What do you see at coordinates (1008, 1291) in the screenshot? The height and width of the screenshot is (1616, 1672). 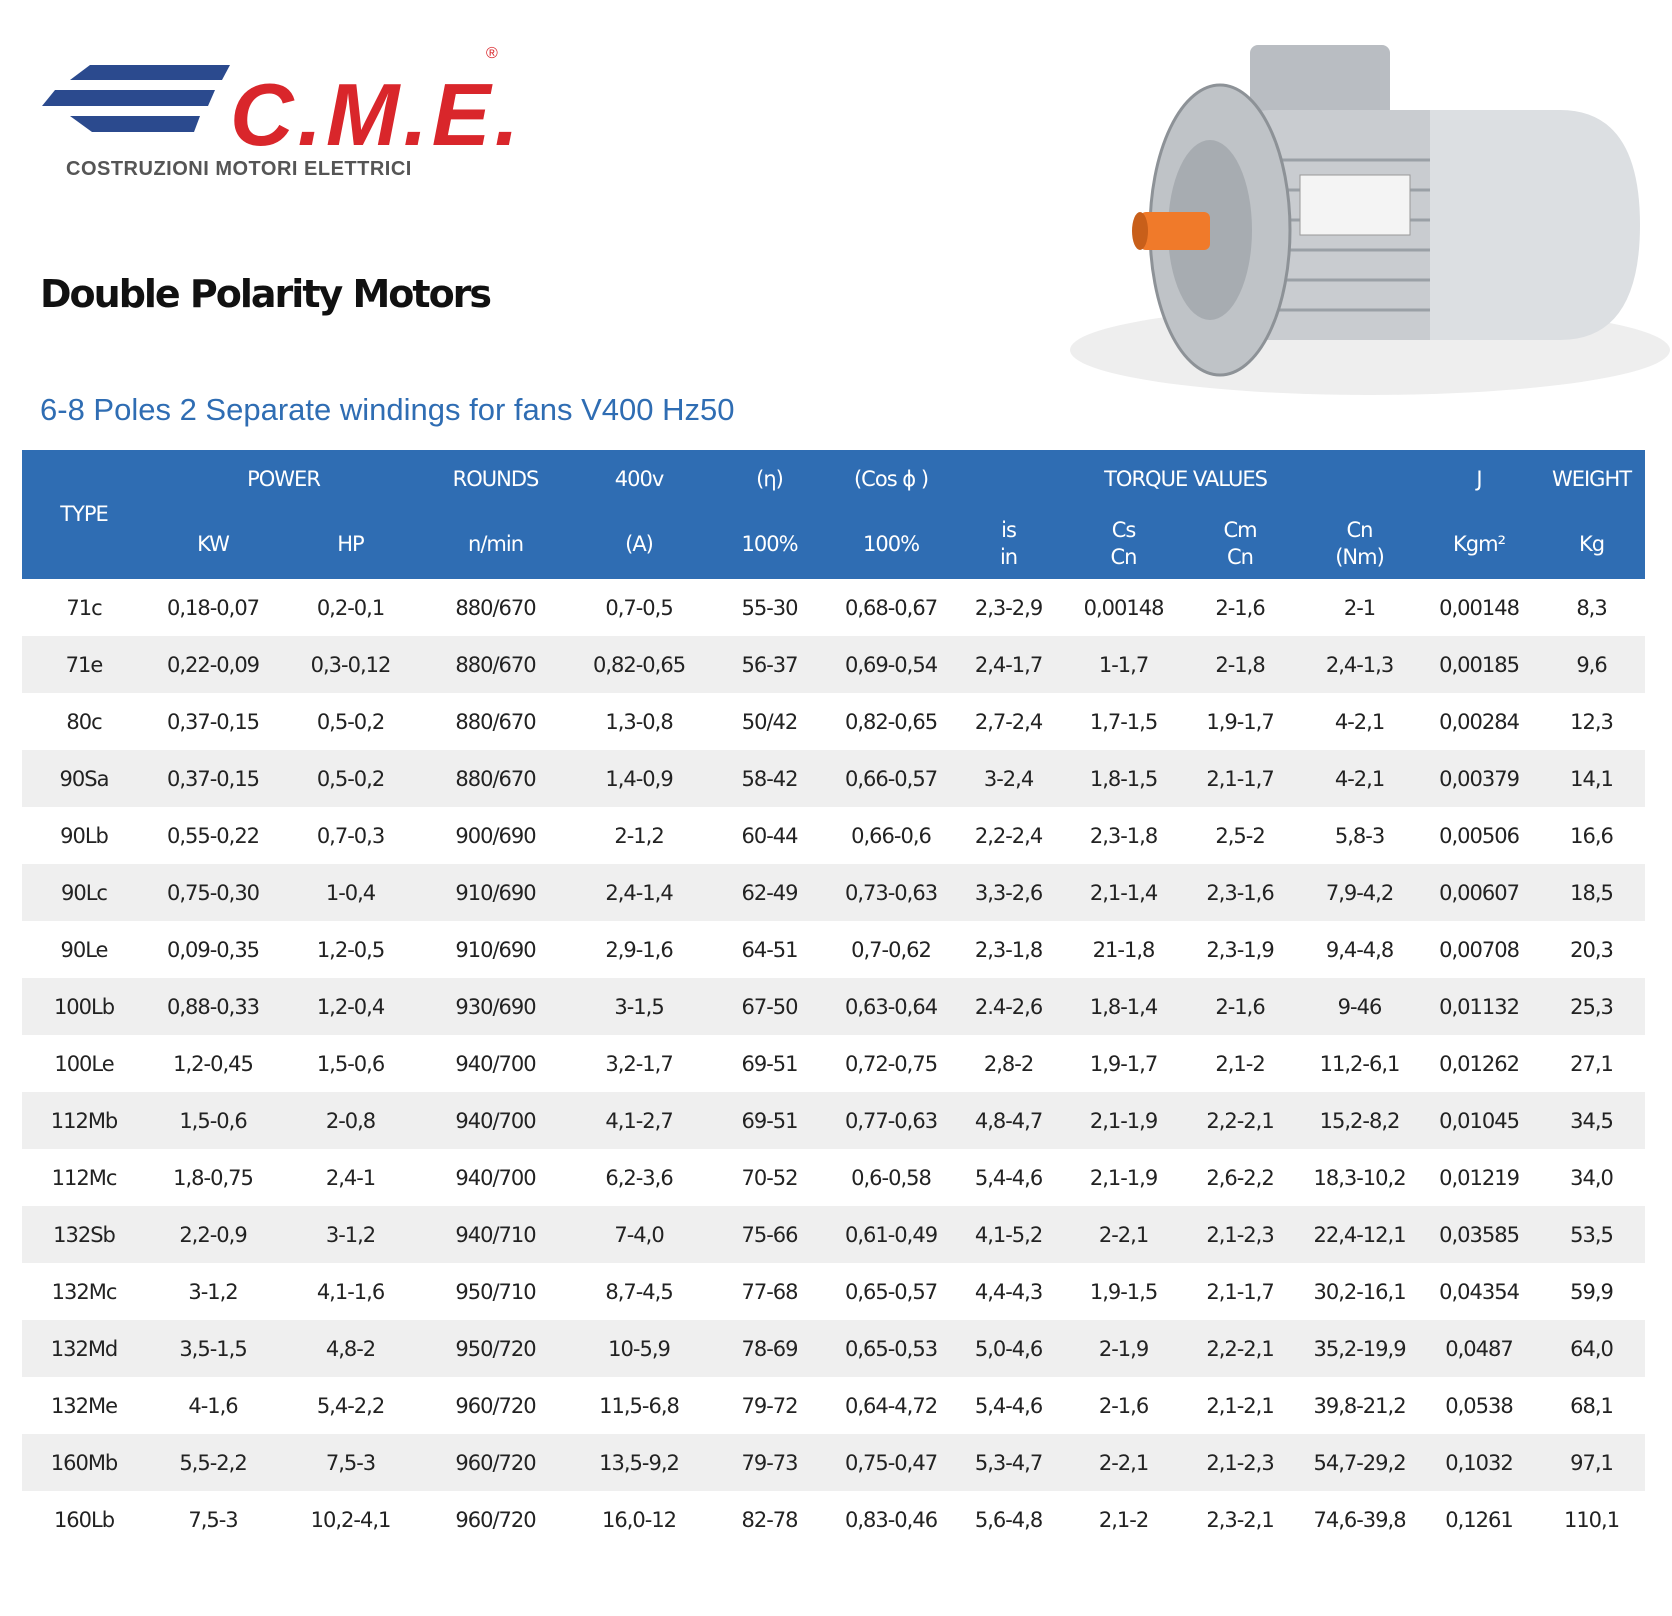 I see `table-cell: 4,4-4,3` at bounding box center [1008, 1291].